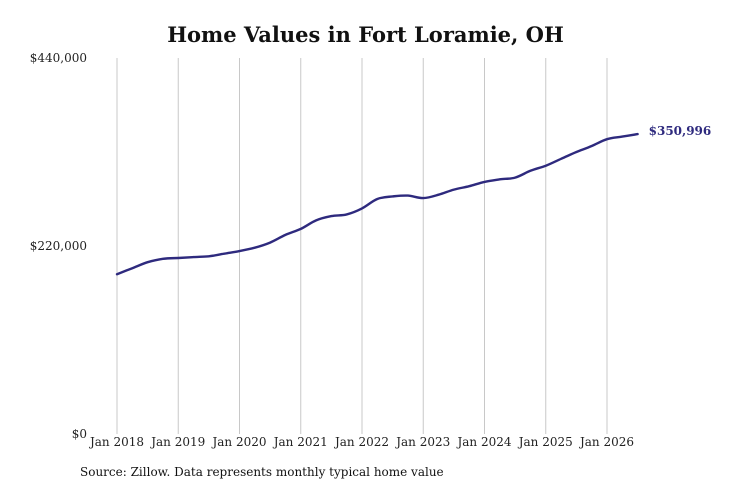 This screenshot has height=487, width=731. Describe the element at coordinates (483, 442) in the screenshot. I see `x-tick-label: Jan 2024` at that location.